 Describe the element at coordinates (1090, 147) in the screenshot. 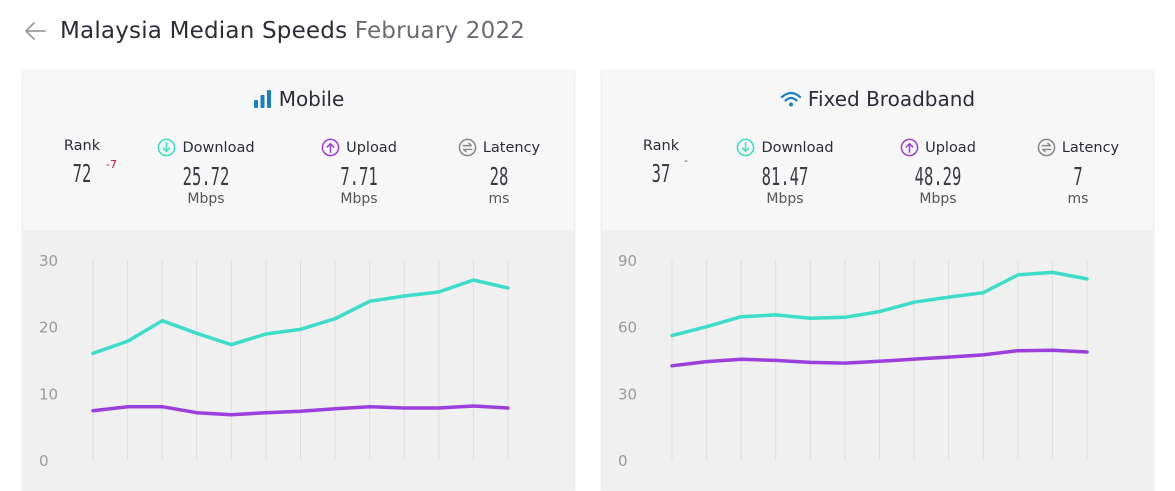

I see `fixed-latency-label: Latency` at that location.